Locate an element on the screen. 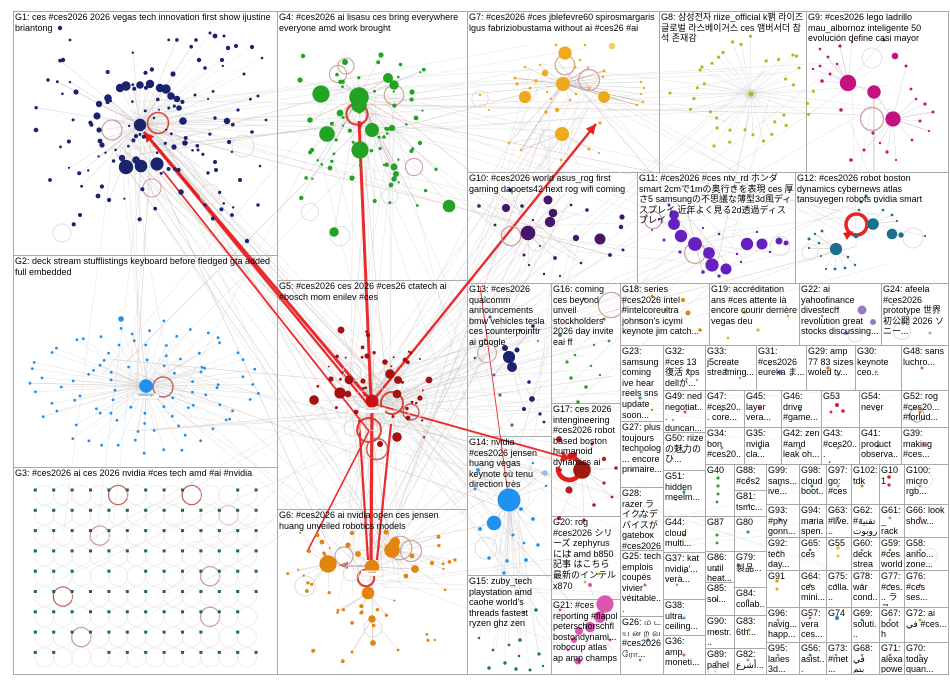 The image size is (950, 688). svg-text: #ces2026 is located at coordinates (371, 409).